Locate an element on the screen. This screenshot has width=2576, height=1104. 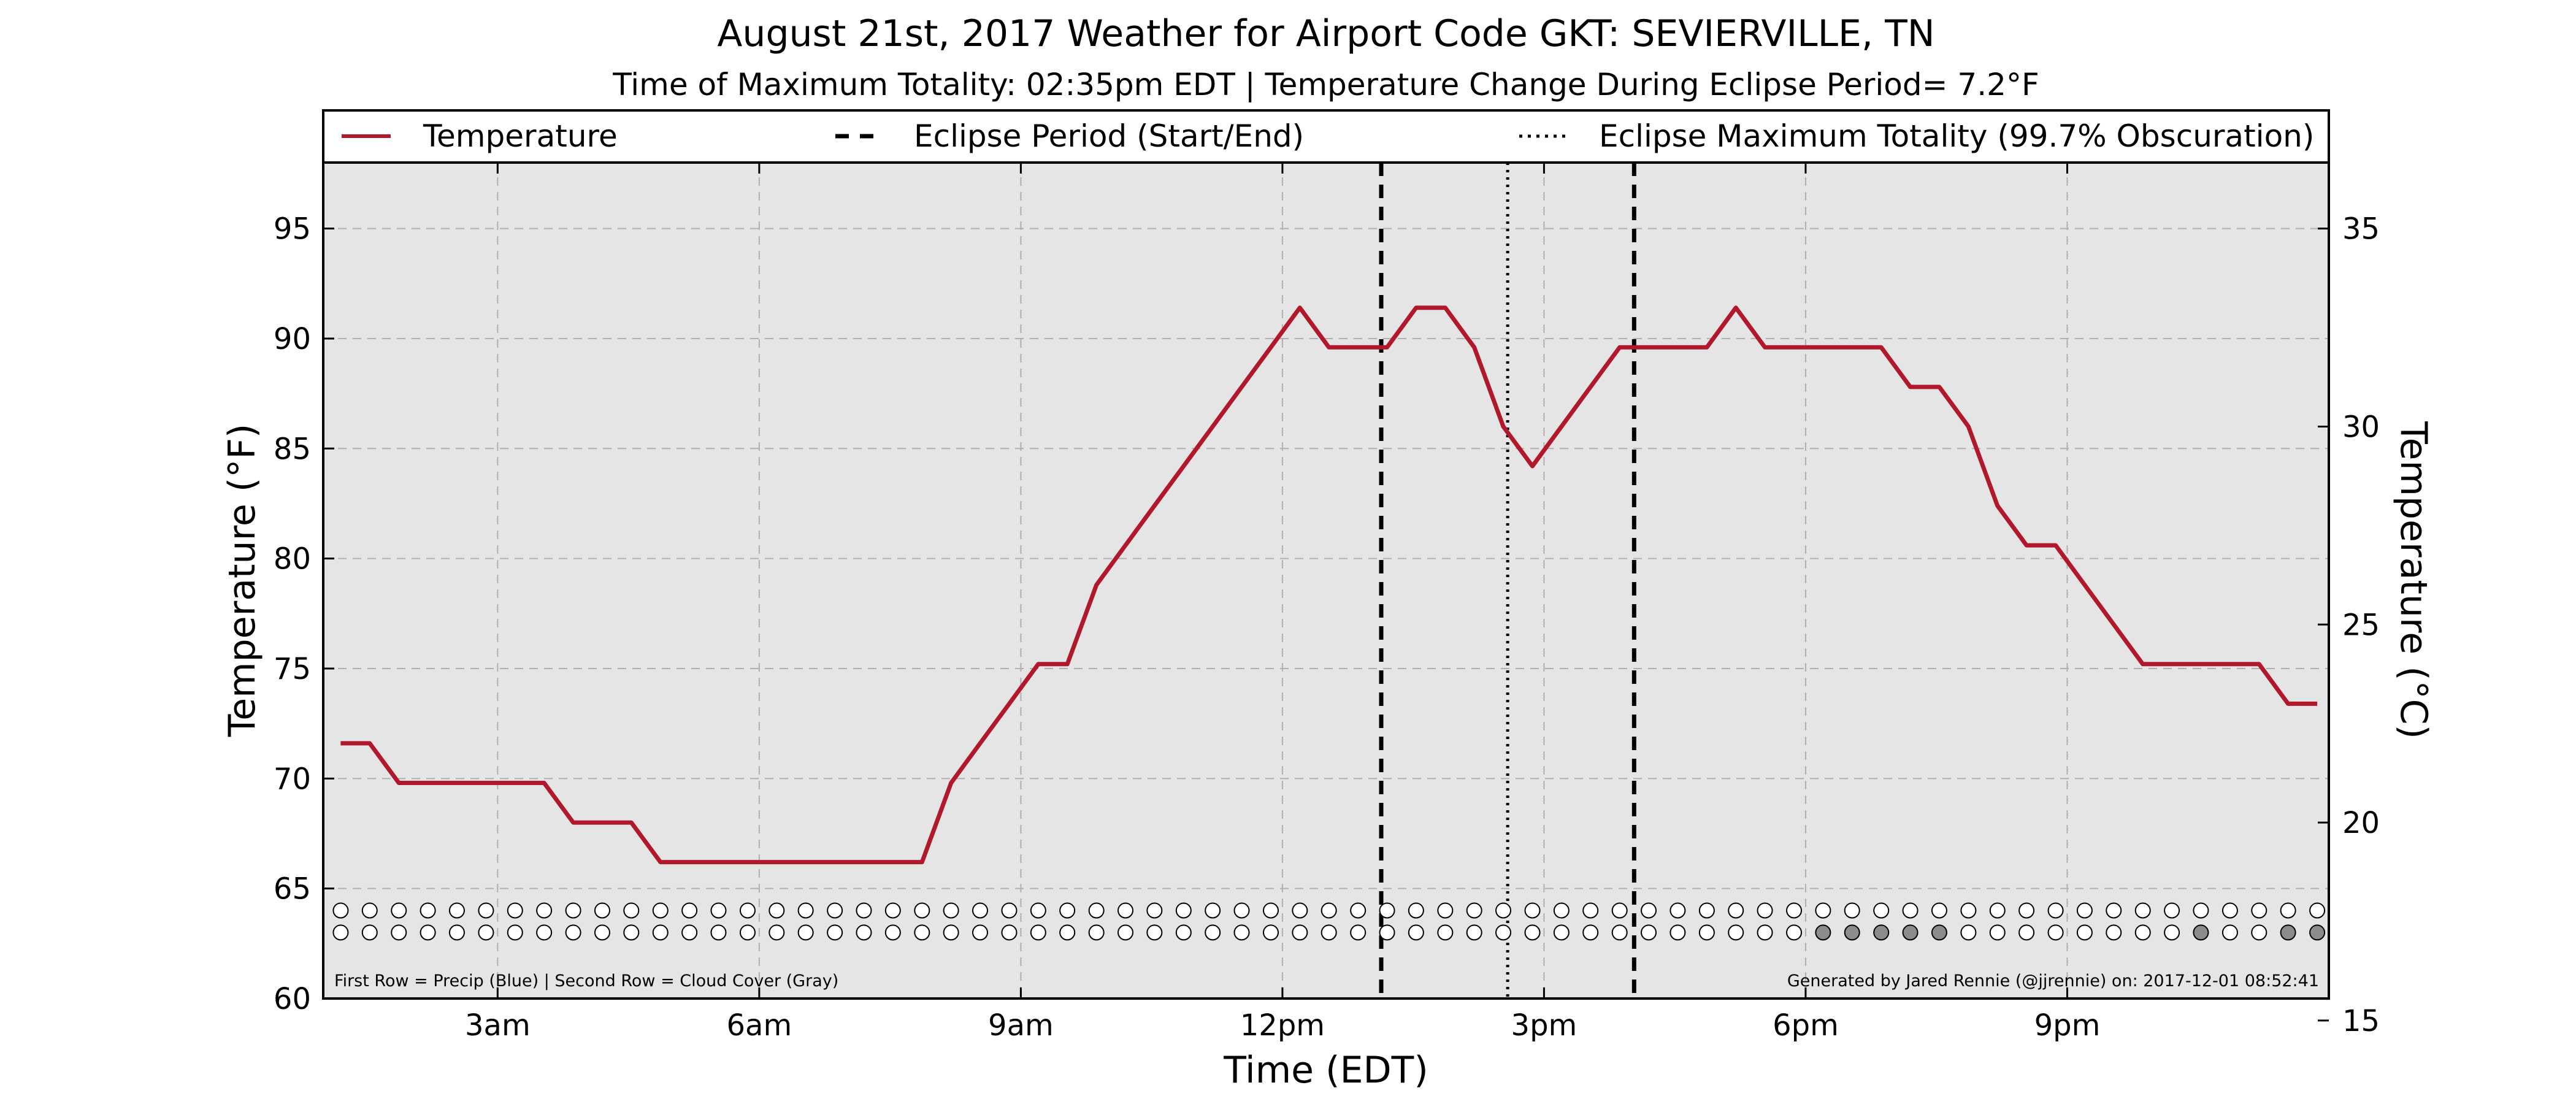
y-right-tick-label: 25 is located at coordinates (2361, 625).